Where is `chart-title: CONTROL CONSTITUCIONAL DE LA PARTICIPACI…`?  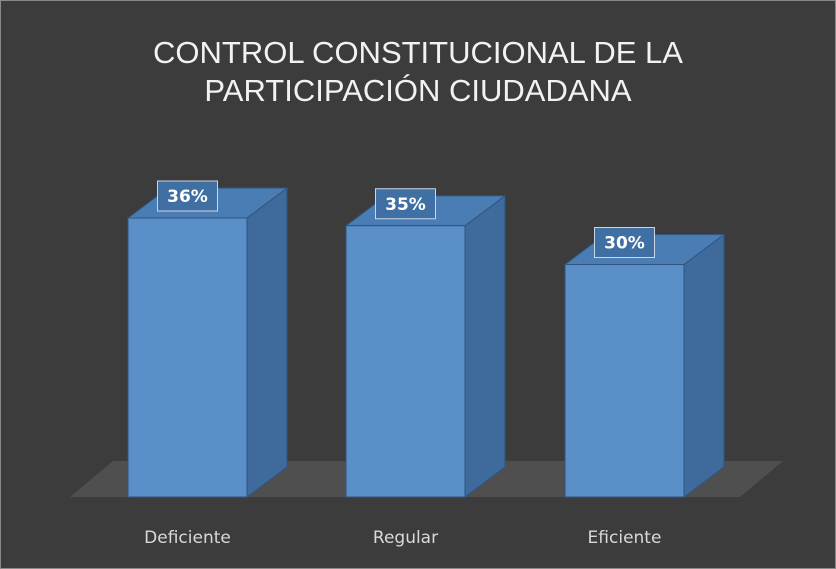 chart-title: CONTROL CONSTITUCIONAL DE LA PARTICIPACI… is located at coordinates (418, 71).